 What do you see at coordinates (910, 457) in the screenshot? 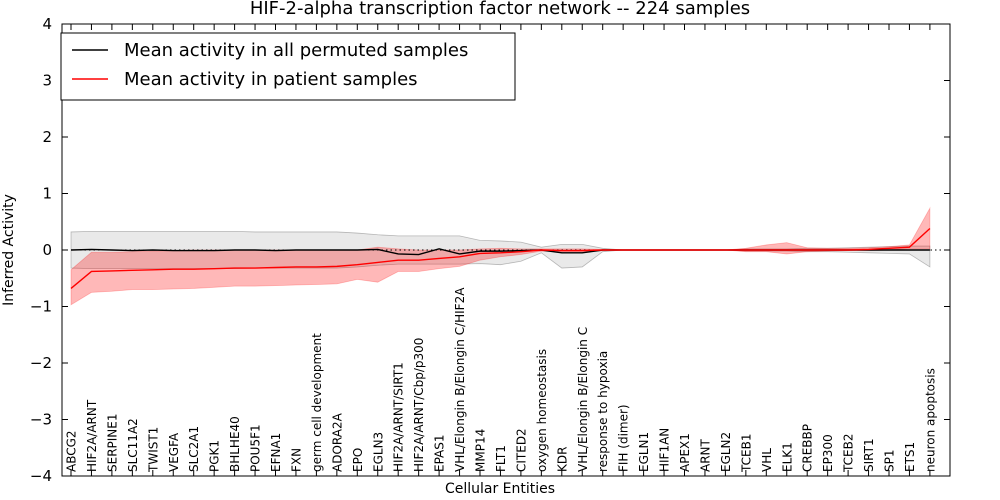
I see `x-tick-label: ETS1` at bounding box center [910, 457].